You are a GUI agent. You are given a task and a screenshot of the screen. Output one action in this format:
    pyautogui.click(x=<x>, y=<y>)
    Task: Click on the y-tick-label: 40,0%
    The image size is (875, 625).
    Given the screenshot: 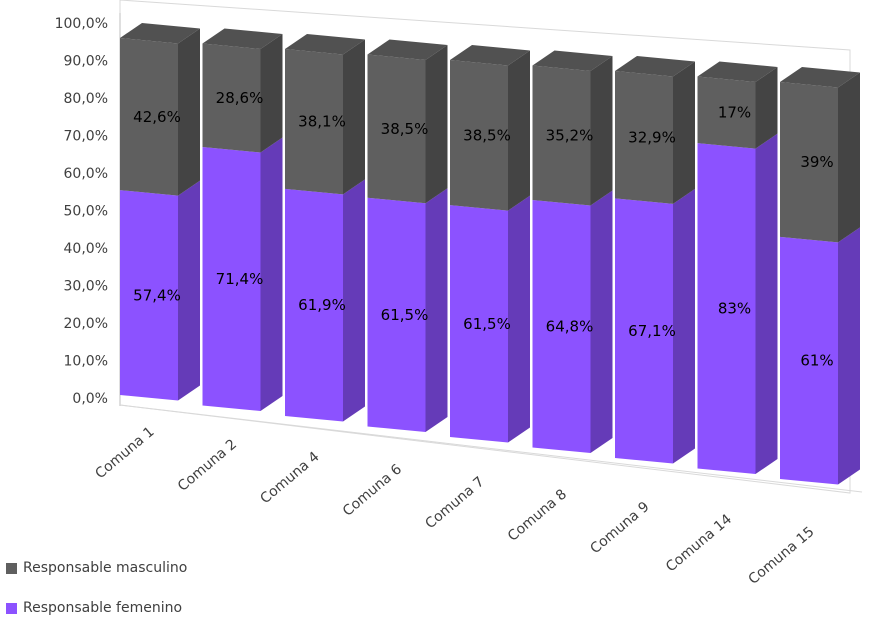 What is the action you would take?
    pyautogui.click(x=86, y=249)
    